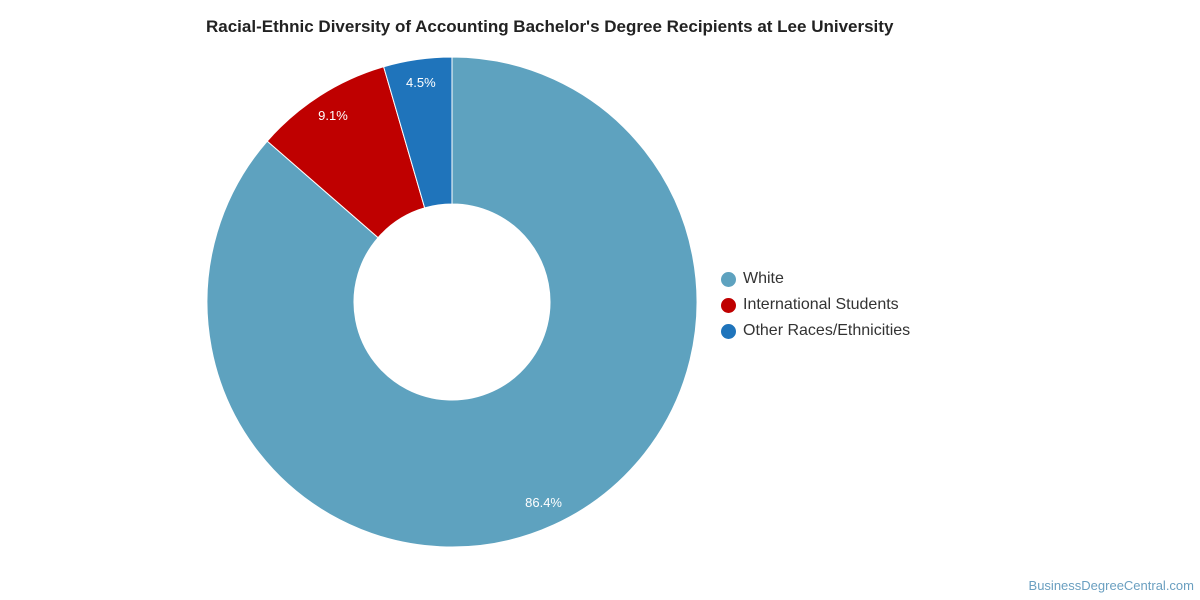 This screenshot has height=600, width=1200. Describe the element at coordinates (821, 304) in the screenshot. I see `legend-label-international-students: International Students` at that location.